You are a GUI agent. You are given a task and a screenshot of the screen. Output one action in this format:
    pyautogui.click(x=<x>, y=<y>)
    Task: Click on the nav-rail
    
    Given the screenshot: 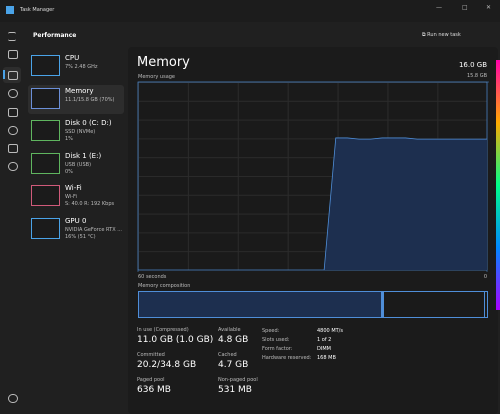 What is the action you would take?
    pyautogui.click(x=12, y=218)
    